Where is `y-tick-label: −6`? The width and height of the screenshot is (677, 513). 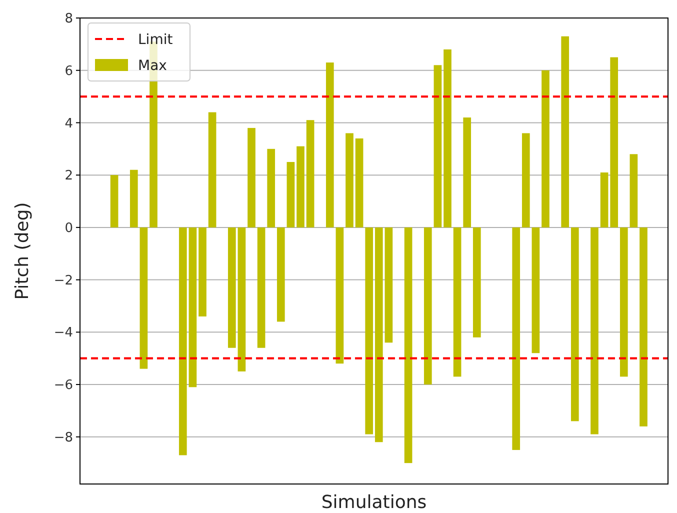 y-tick-label: −6 is located at coordinates (63, 386).